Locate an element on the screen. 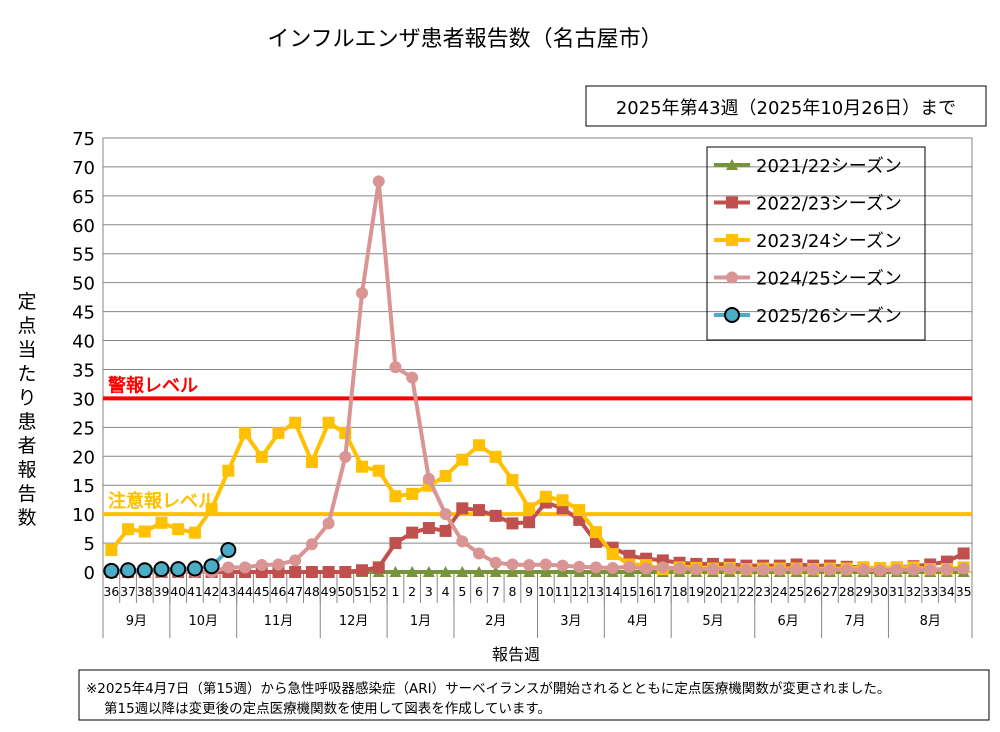 The height and width of the screenshot is (732, 1000). month-label: 12月 is located at coordinates (354, 621).